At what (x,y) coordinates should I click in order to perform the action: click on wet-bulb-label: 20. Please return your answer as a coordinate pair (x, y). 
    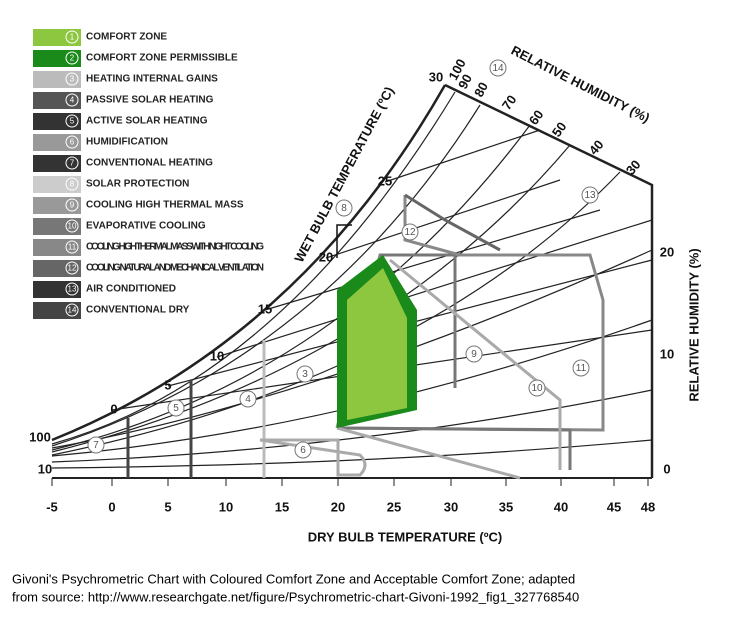
    Looking at the image, I should click on (326, 256).